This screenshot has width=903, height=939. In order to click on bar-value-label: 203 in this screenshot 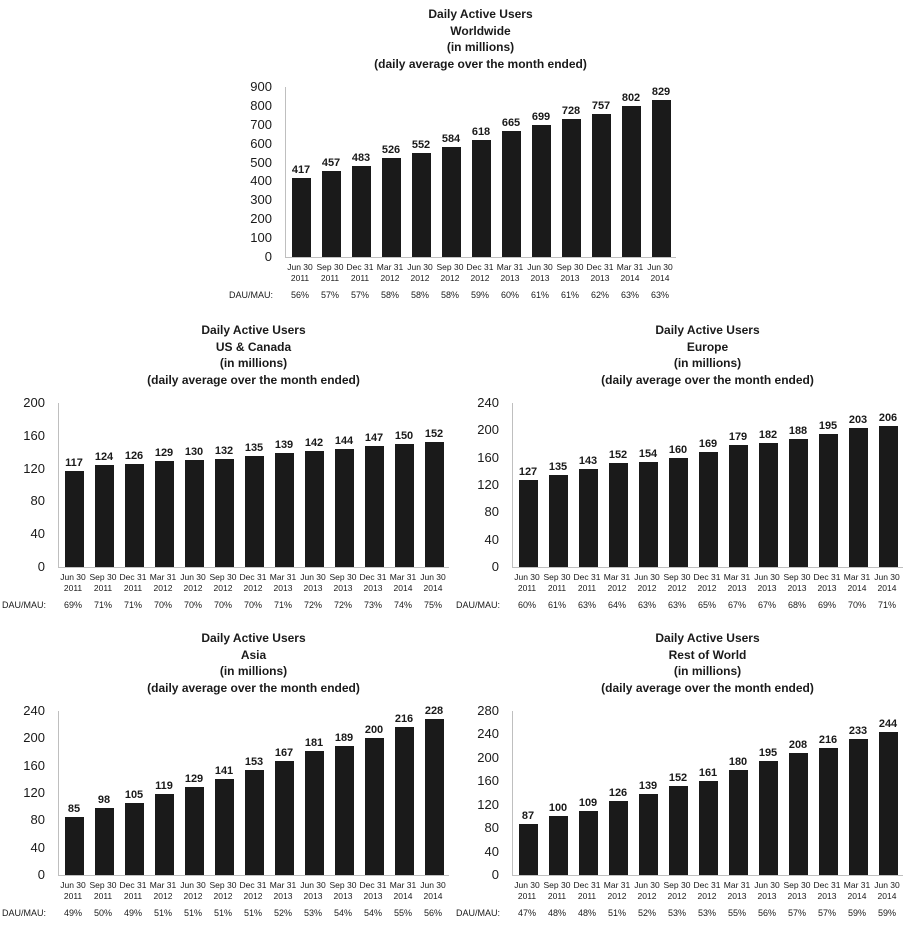, I will do `click(858, 420)`.